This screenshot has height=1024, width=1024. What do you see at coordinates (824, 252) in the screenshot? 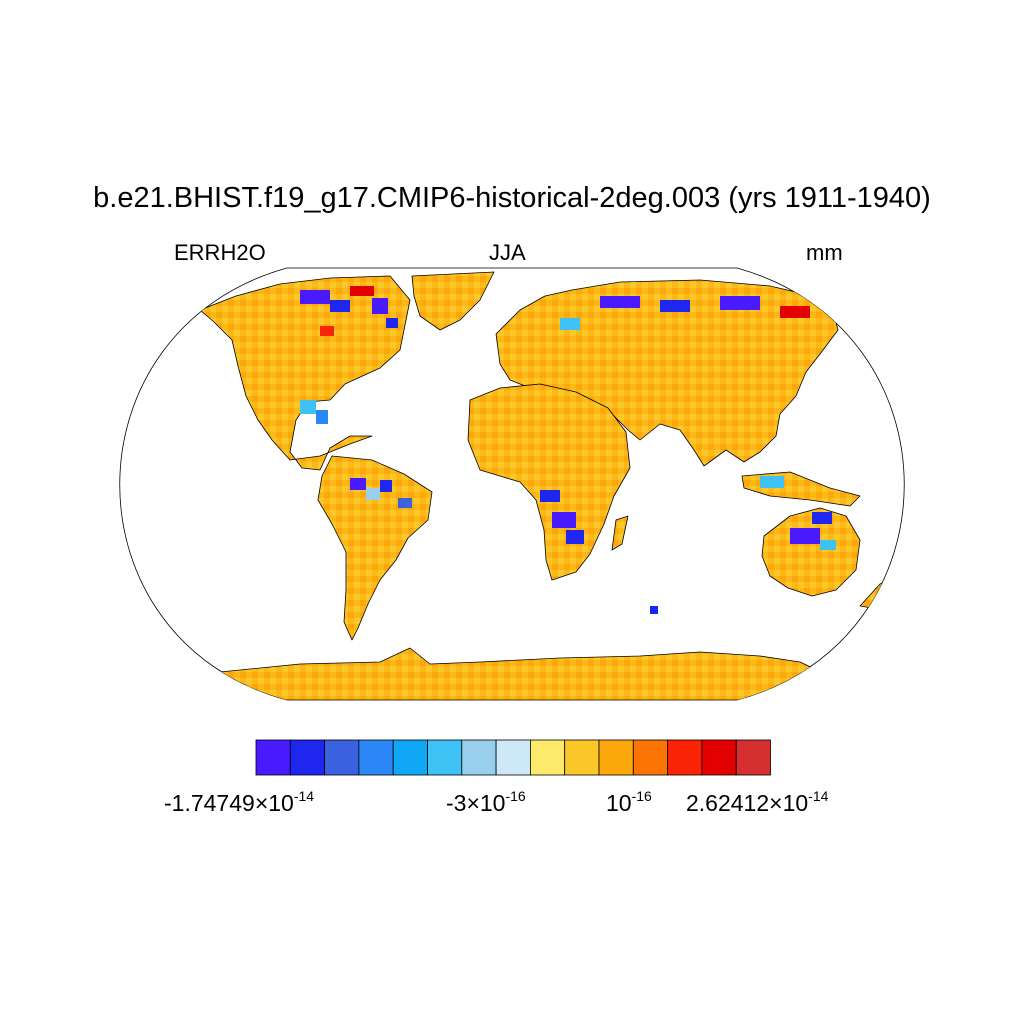
I see `units-label: mm` at bounding box center [824, 252].